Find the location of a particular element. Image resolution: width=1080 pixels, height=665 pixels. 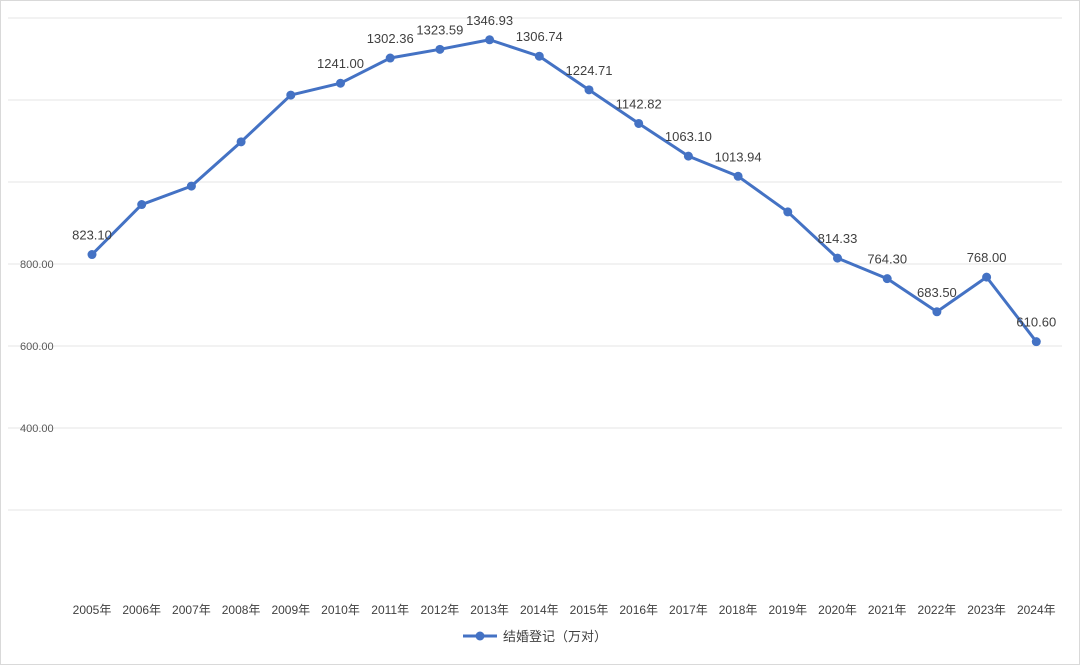

x-tick-label: 2018年 is located at coordinates (738, 610).